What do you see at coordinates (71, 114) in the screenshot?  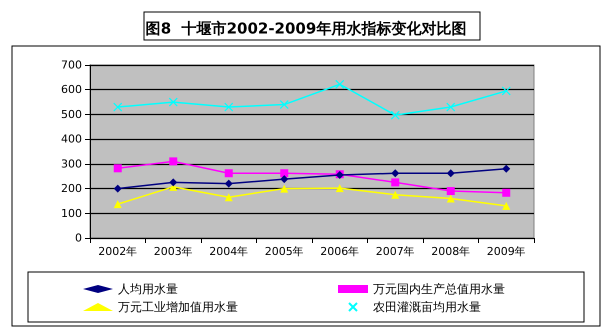 I see `y-tick-label: 500` at bounding box center [71, 114].